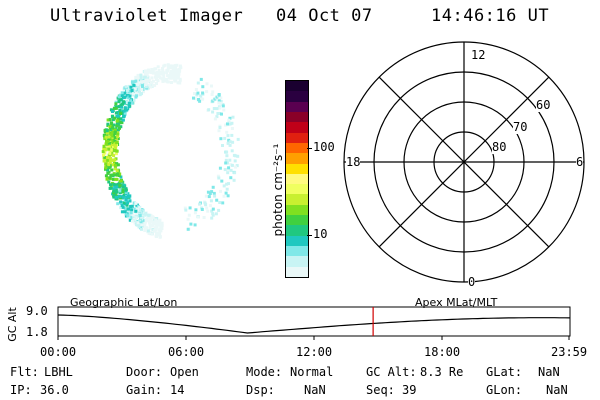 Image resolution: width=600 pixels, height=400 pixels. Describe the element at coordinates (580, 162) in the screenshot. I see `mlt-label-6: 6` at that location.